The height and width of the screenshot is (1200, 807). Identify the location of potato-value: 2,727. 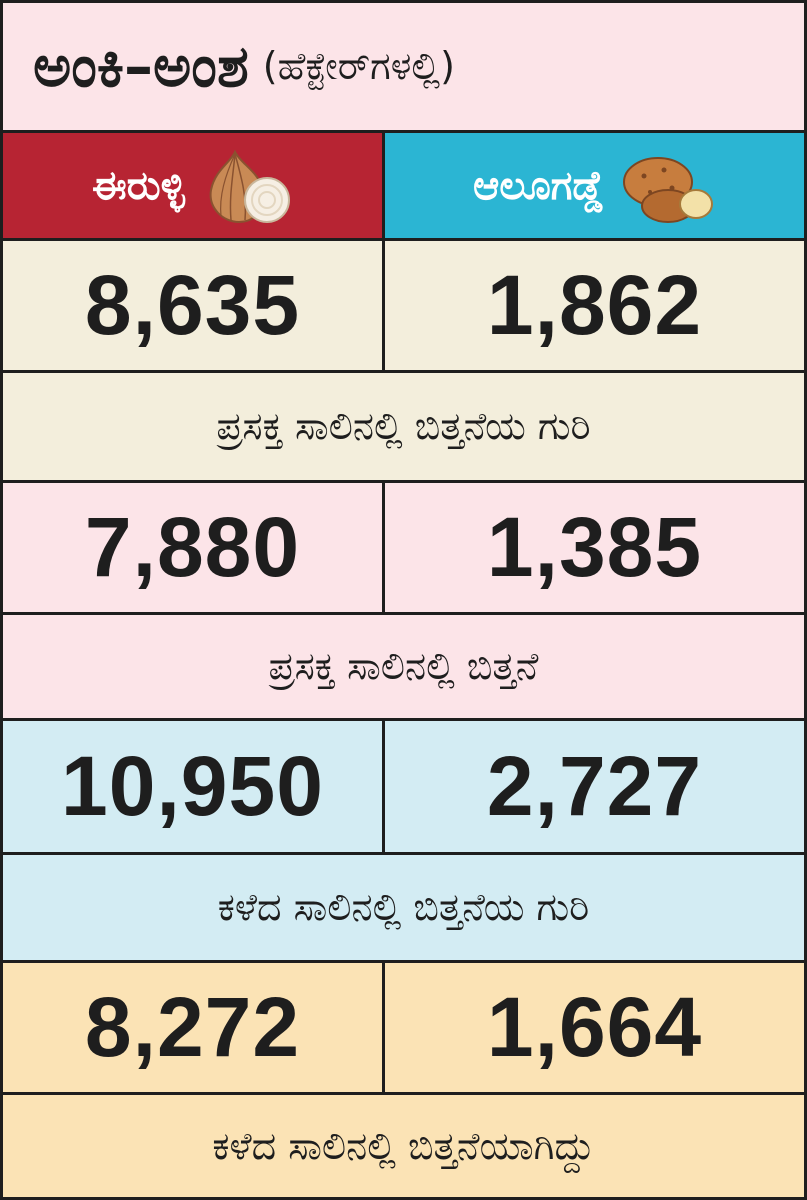
(594, 786).